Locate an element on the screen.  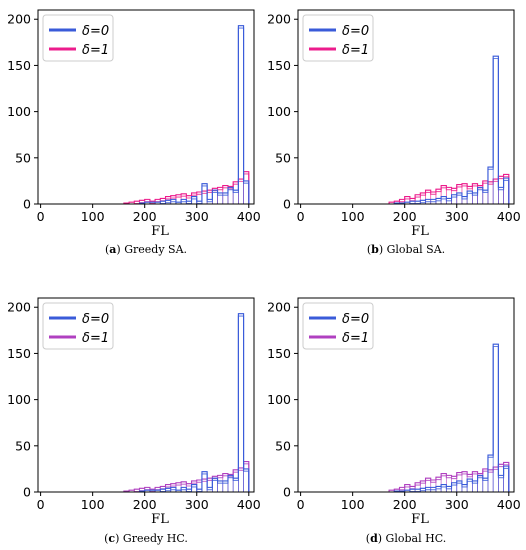
panel-caption: (c) Greedy HC. is located at coordinates (146, 538).